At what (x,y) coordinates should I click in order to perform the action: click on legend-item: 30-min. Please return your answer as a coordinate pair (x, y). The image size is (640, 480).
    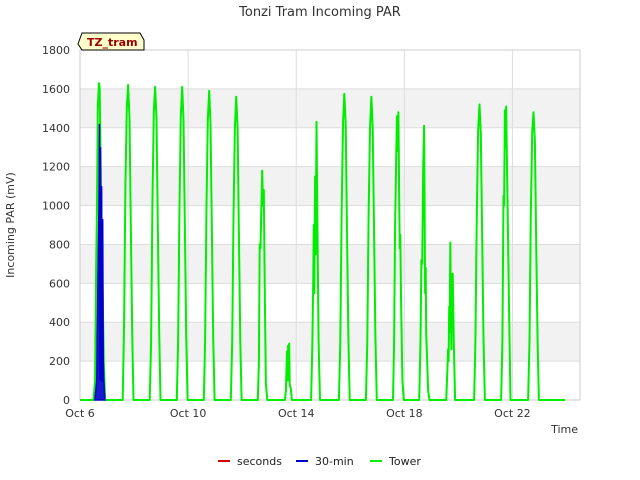
    Looking at the image, I should click on (325, 461).